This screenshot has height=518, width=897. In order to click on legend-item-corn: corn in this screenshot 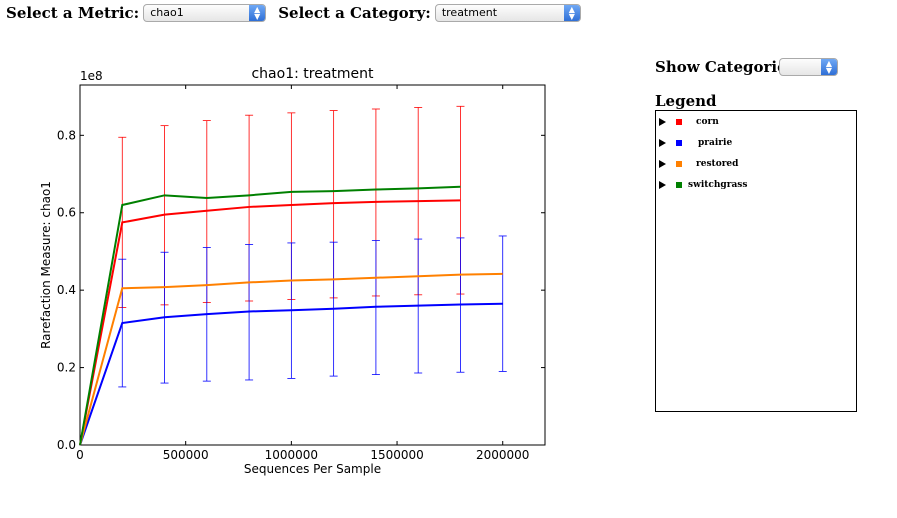, I will do `click(689, 122)`.